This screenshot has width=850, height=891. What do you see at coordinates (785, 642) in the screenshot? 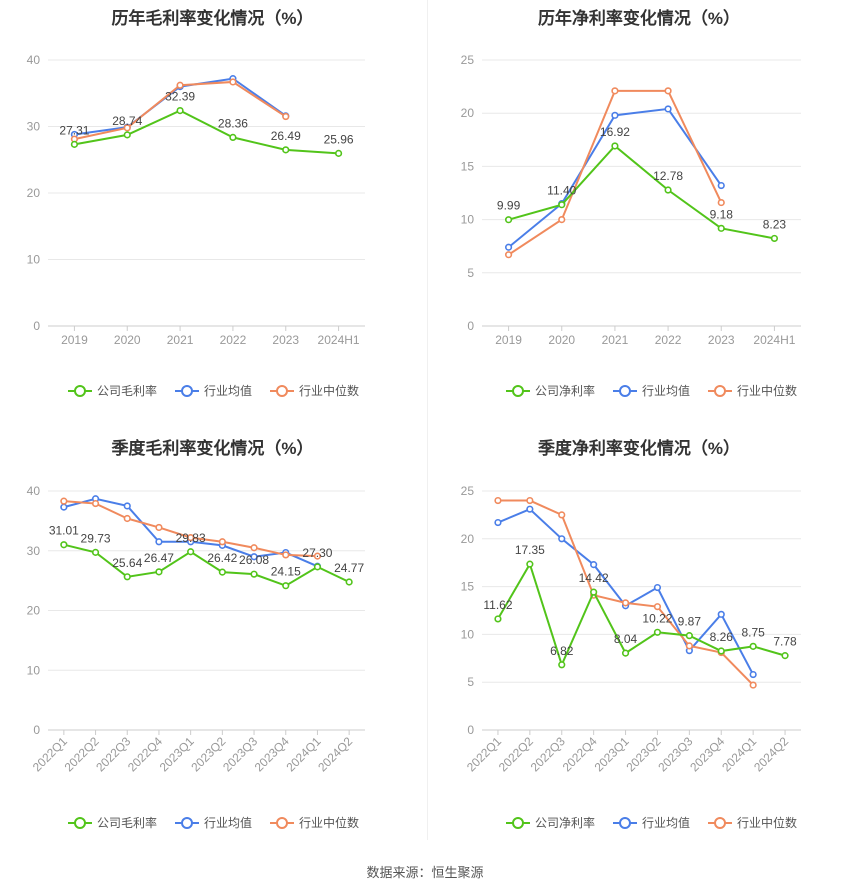
I see `data-label: 7.78` at bounding box center [785, 642].